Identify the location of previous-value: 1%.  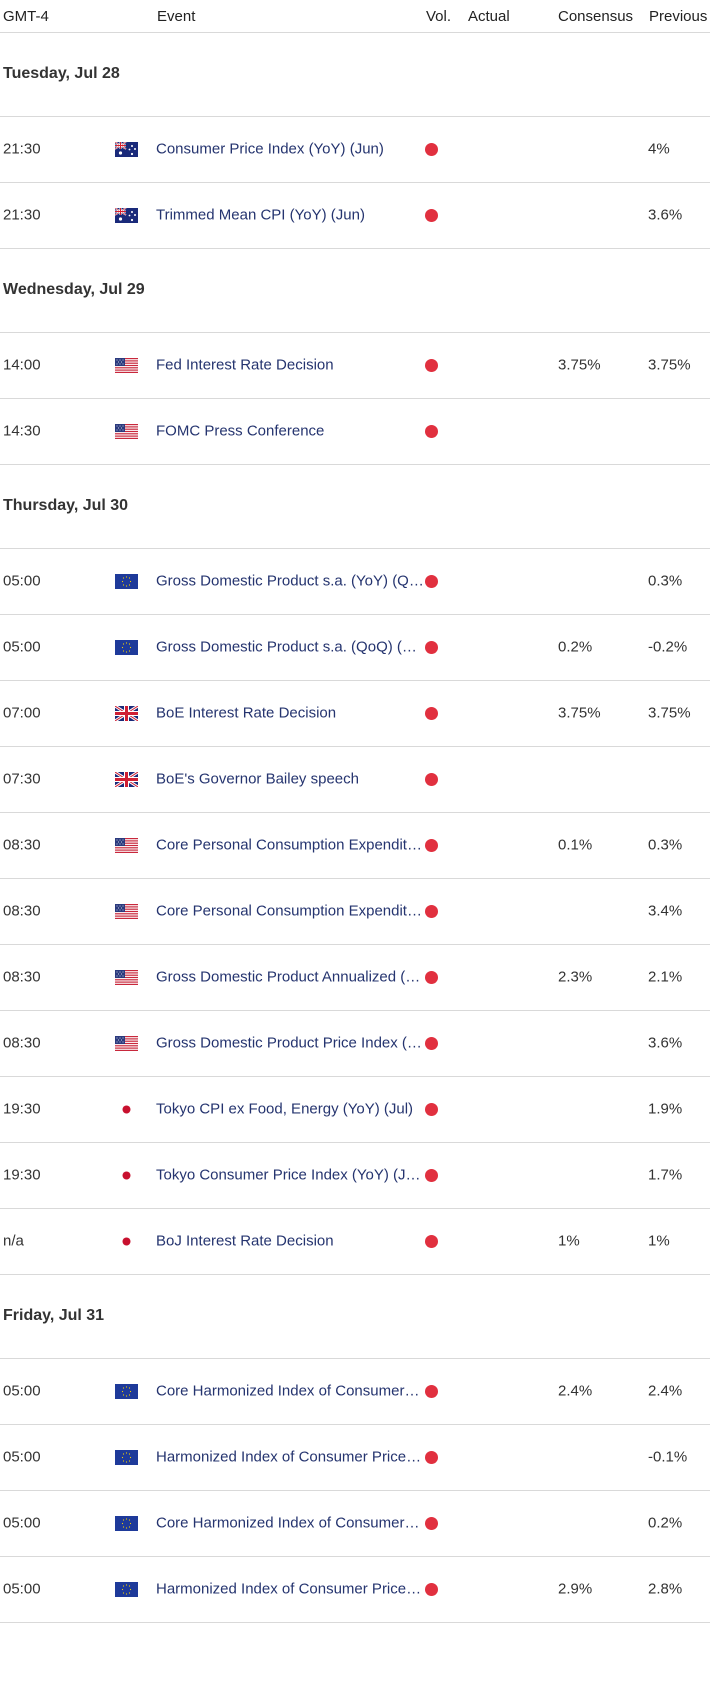
(659, 1241).